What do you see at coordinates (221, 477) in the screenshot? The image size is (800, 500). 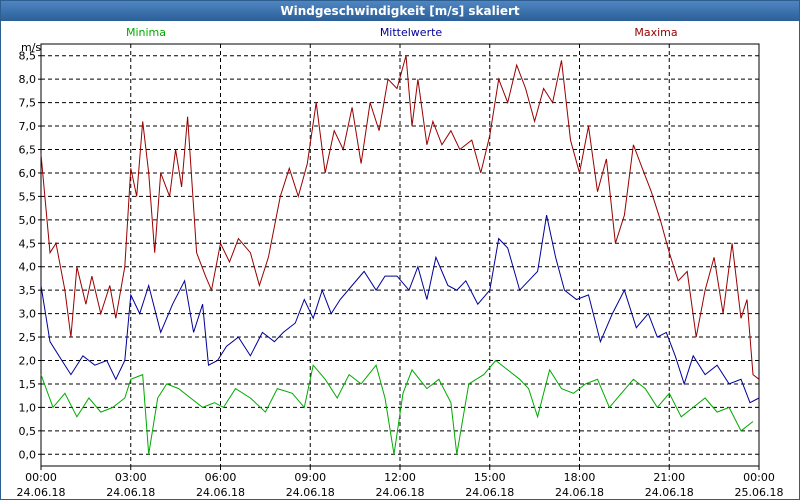 I see `x-tick-time: 06:00` at bounding box center [221, 477].